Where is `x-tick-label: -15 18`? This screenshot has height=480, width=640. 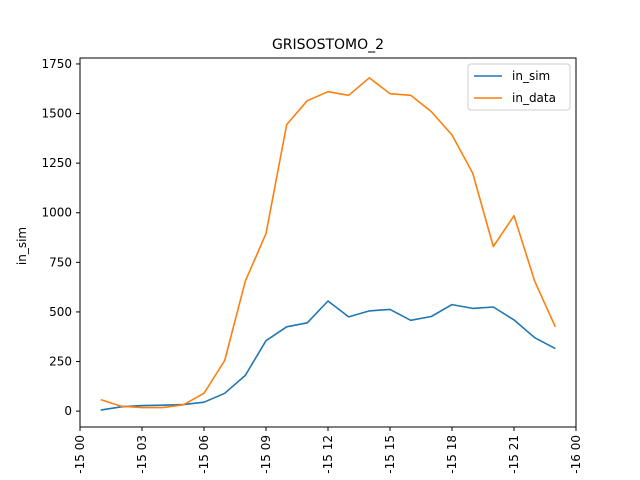 x-tick-label: -15 18 is located at coordinates (452, 454).